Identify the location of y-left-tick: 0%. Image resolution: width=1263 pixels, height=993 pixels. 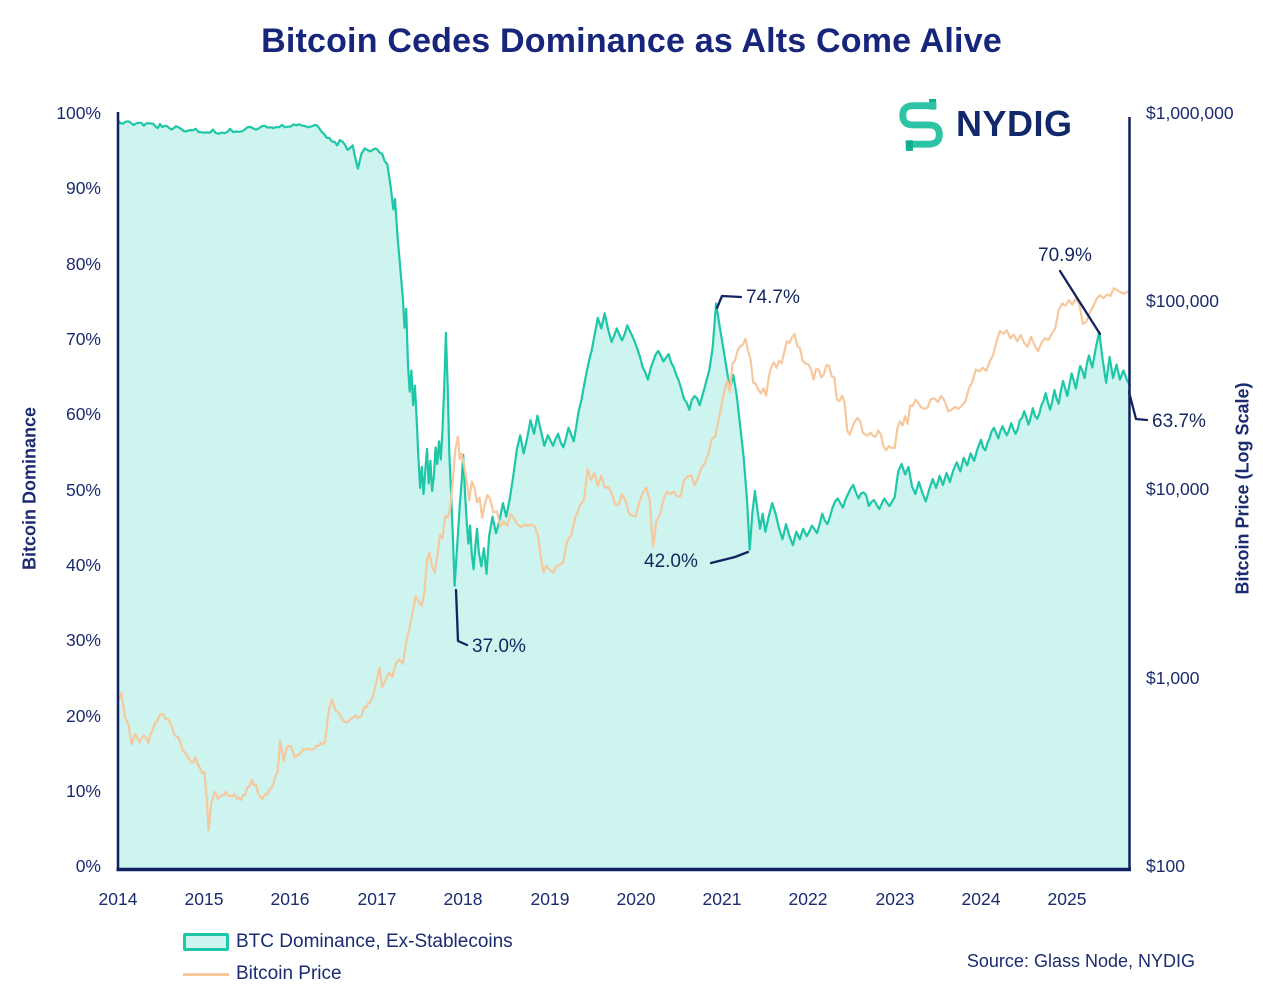
(88, 866).